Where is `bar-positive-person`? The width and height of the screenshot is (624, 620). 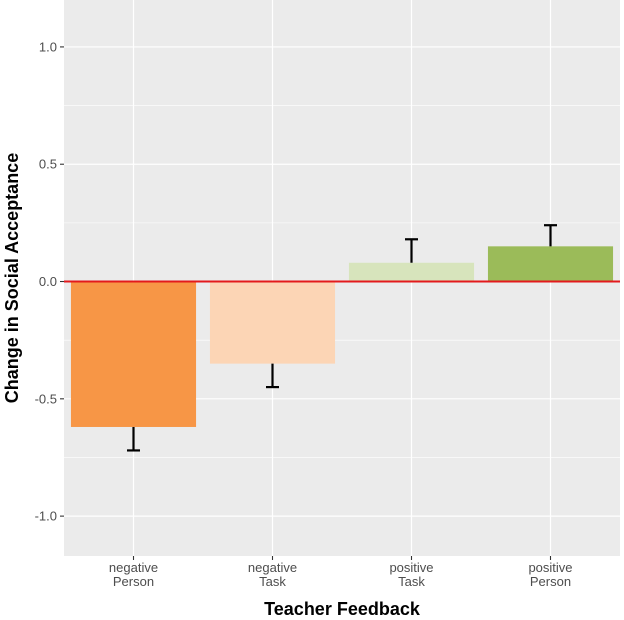 bar-positive-person is located at coordinates (550, 264).